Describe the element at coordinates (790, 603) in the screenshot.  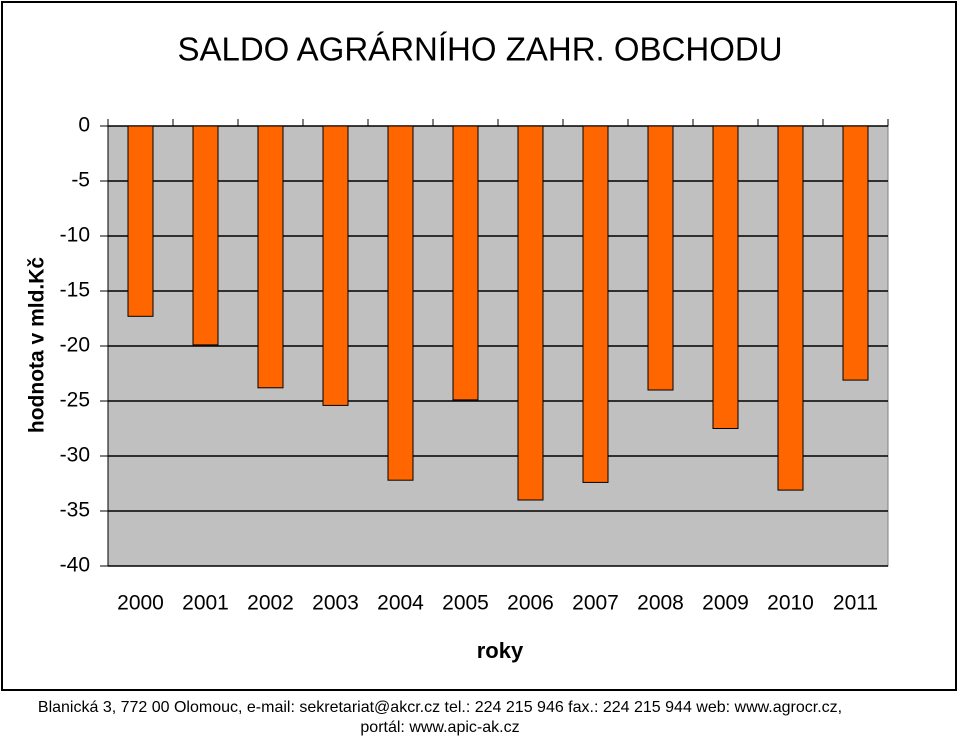
I see `x-tick-label: 2010` at that location.